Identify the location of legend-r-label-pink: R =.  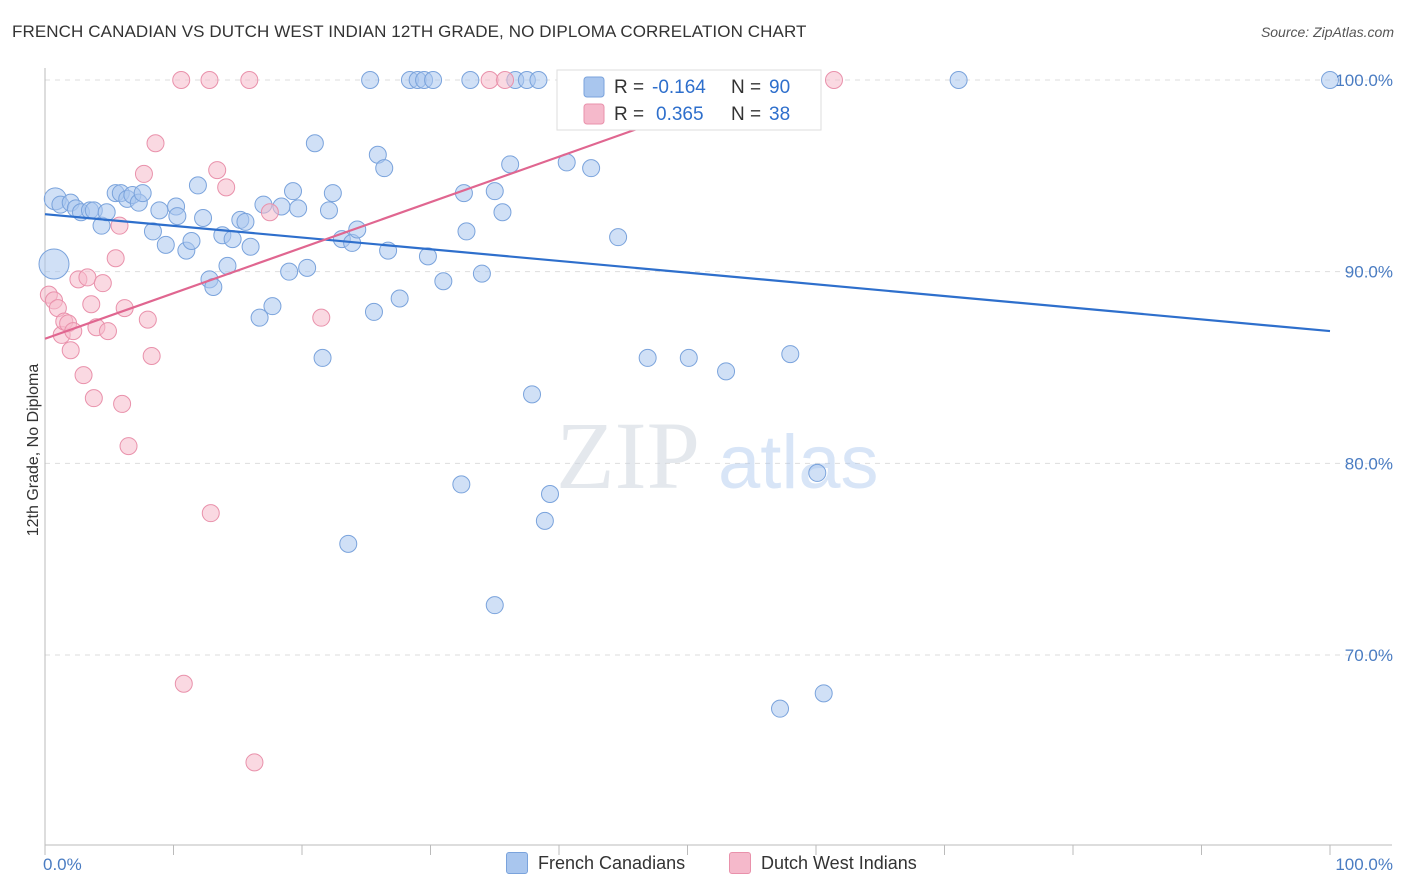
(629, 114).